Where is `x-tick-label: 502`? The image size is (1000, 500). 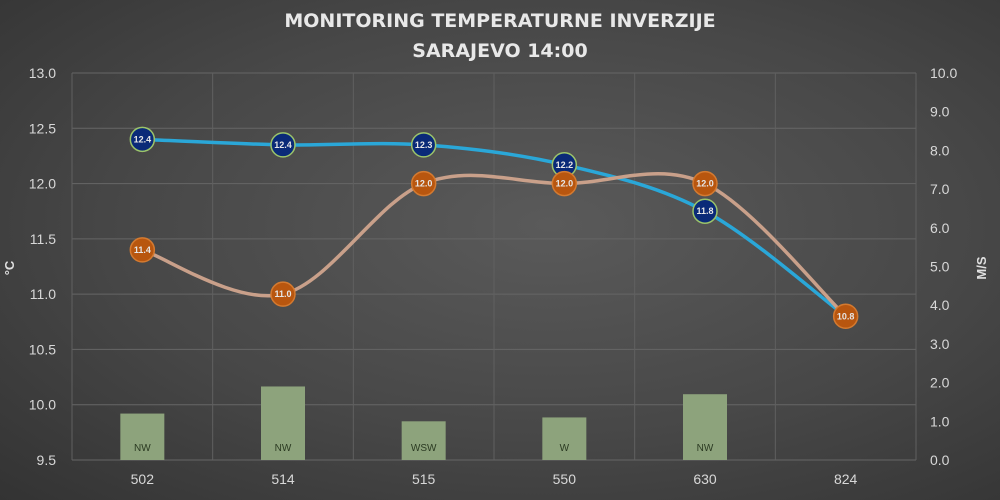
x-tick-label: 502 is located at coordinates (143, 479).